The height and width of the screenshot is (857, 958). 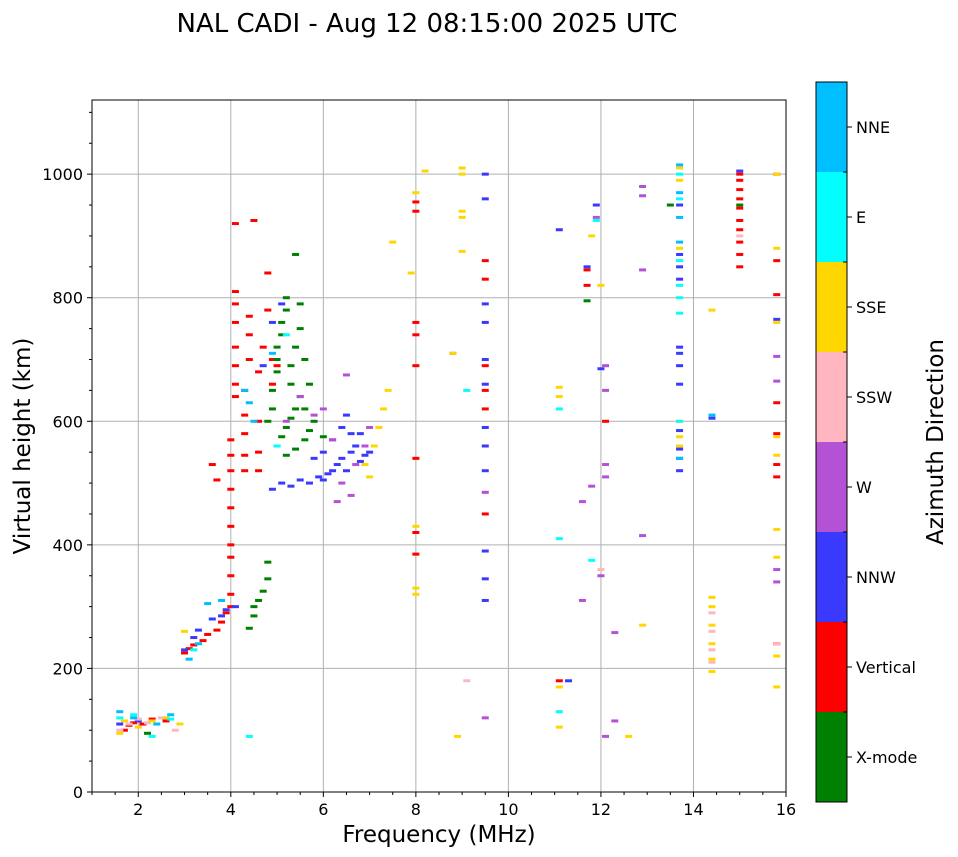 I want to click on colorbar-swatch-x-mode, so click(x=831, y=757).